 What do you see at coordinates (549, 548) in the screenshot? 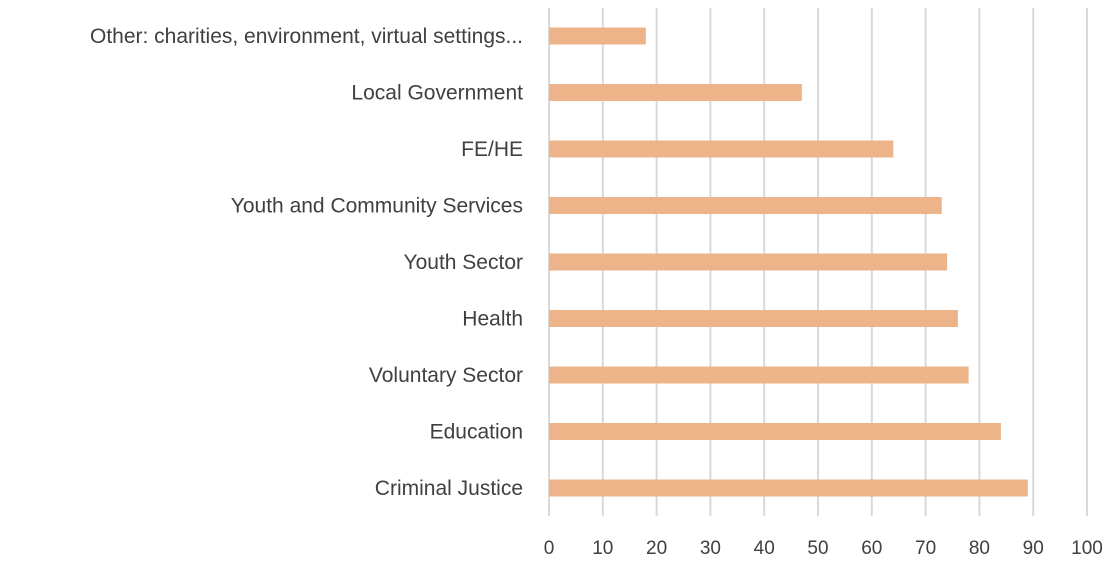
I see `x-tick-label: 0` at bounding box center [549, 548].